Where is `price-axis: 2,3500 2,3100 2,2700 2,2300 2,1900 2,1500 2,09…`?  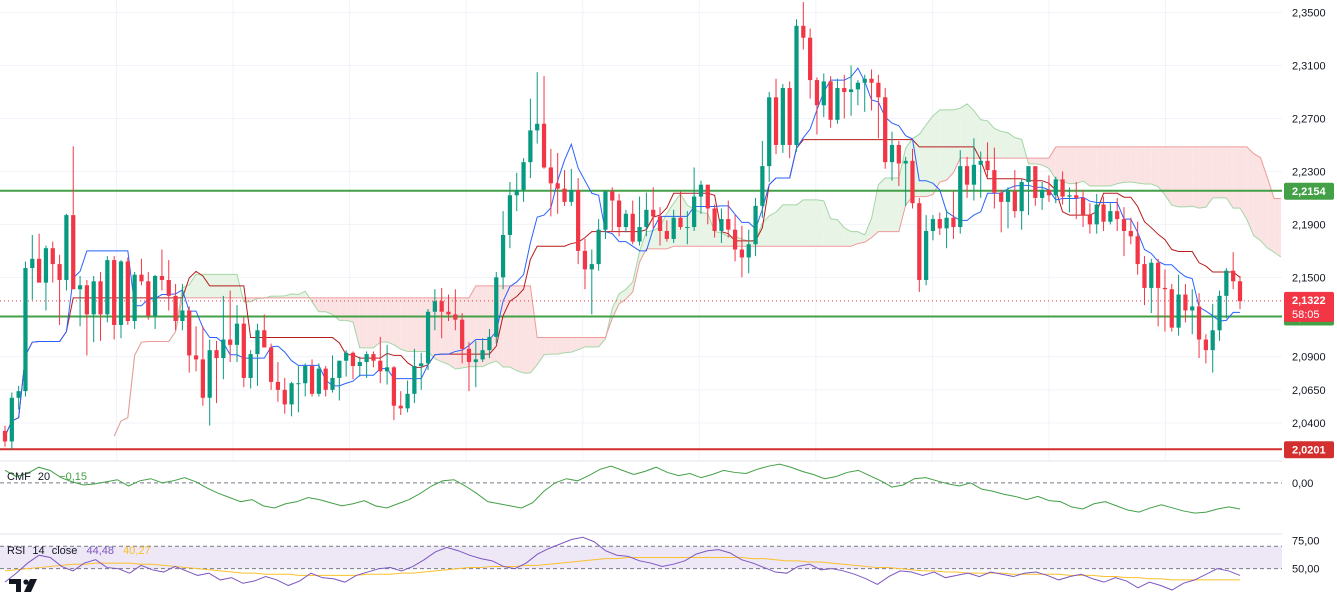
price-axis: 2,3500 2,3100 2,2700 2,2300 2,1900 2,1500 2,09… is located at coordinates (1309, 233).